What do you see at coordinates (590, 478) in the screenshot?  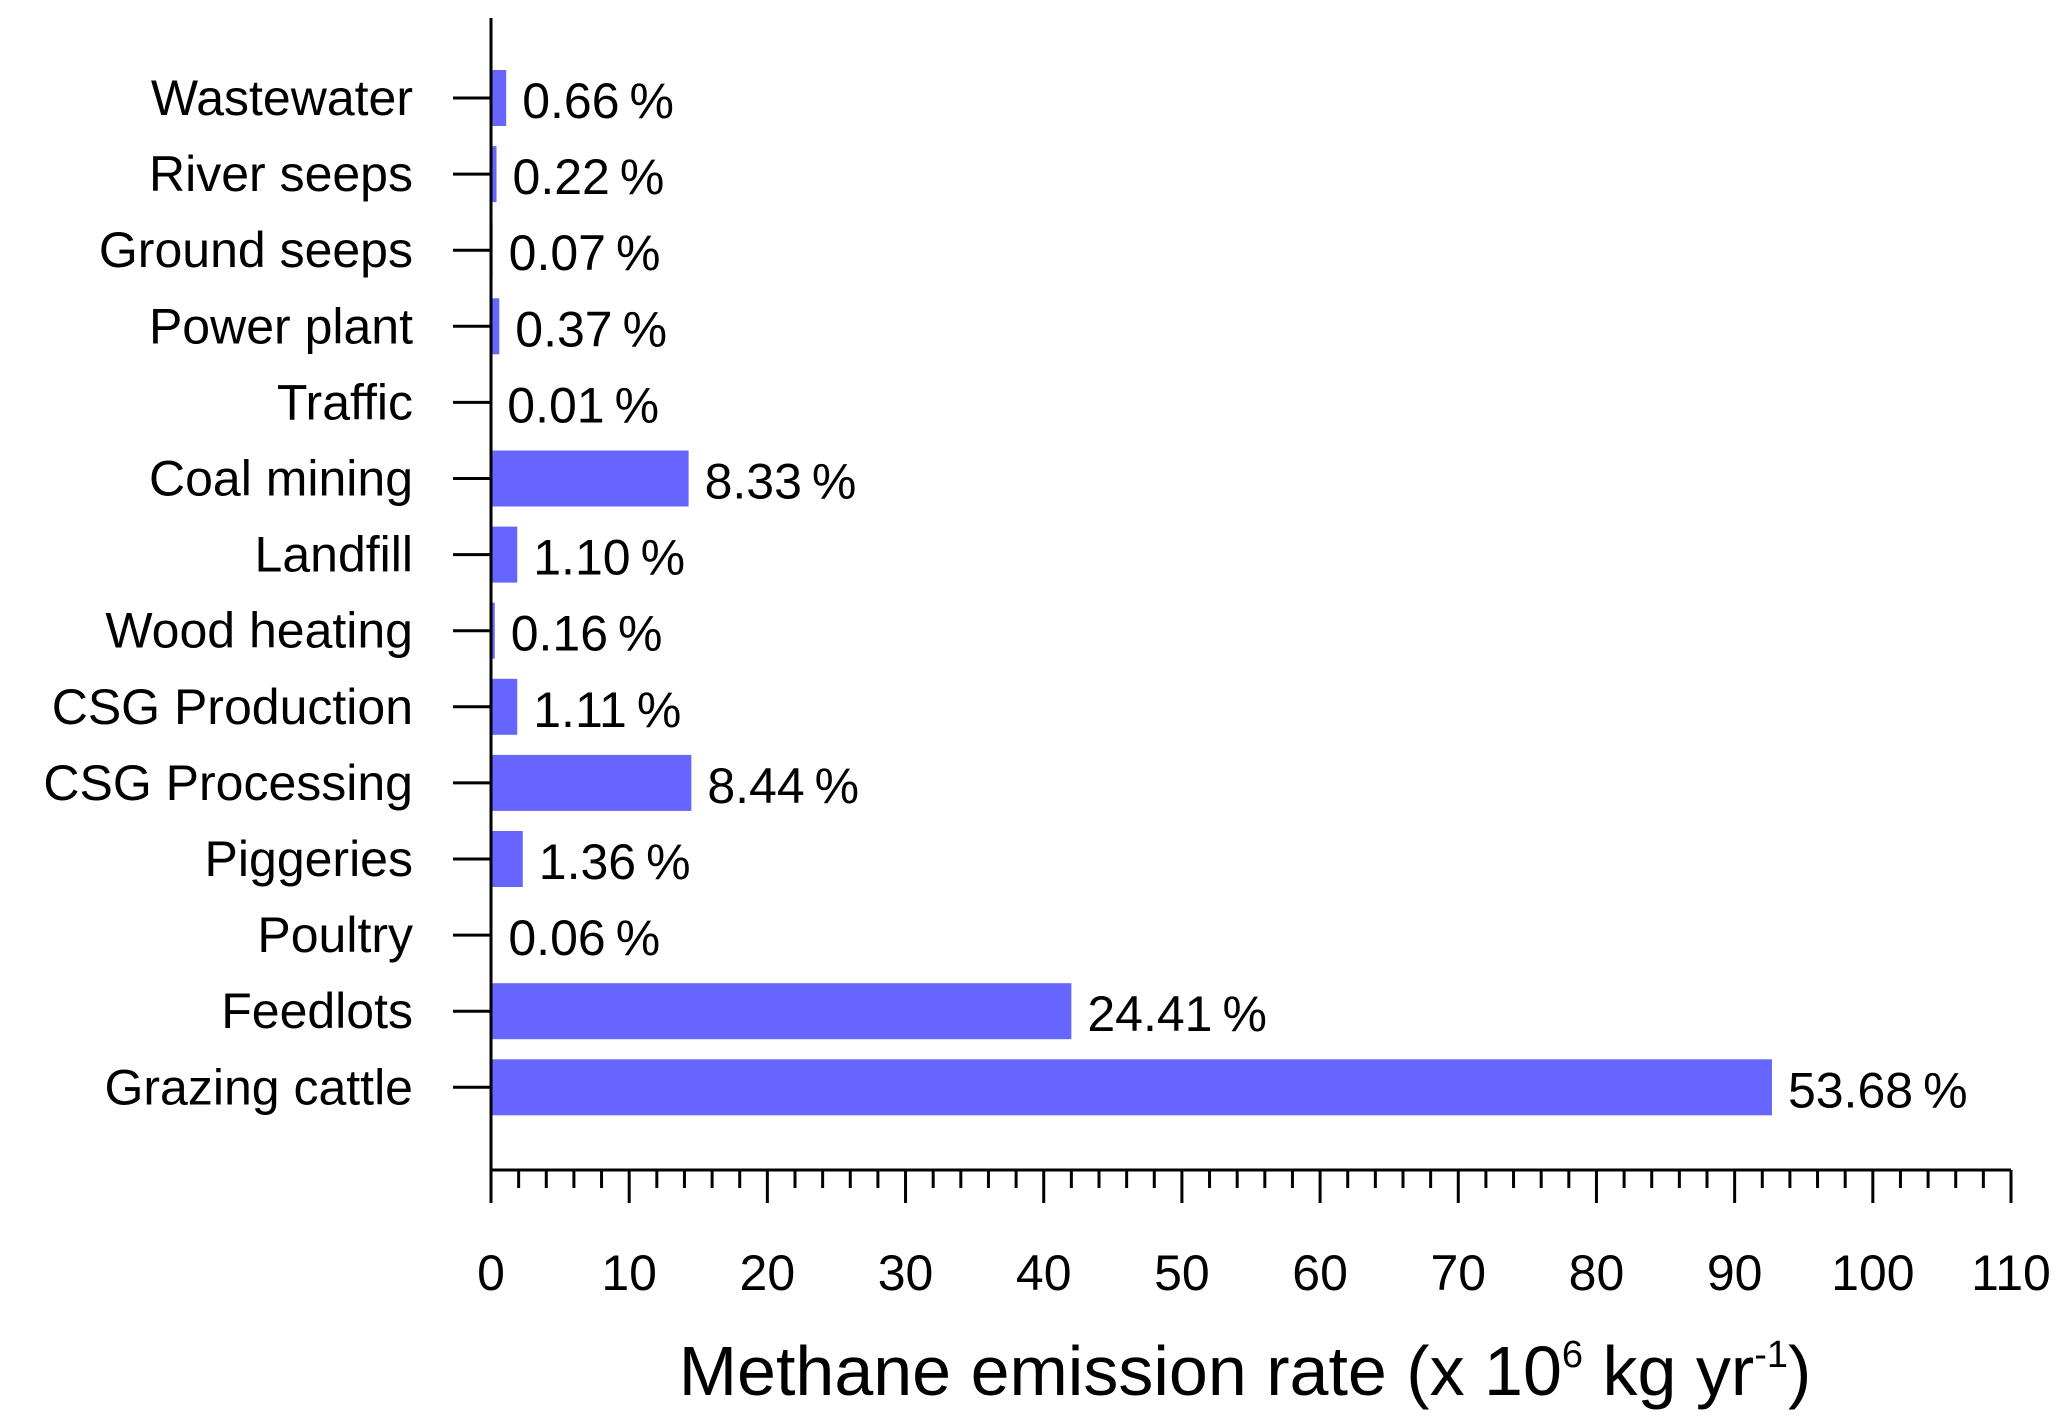 I see `bar-coal-mining` at bounding box center [590, 478].